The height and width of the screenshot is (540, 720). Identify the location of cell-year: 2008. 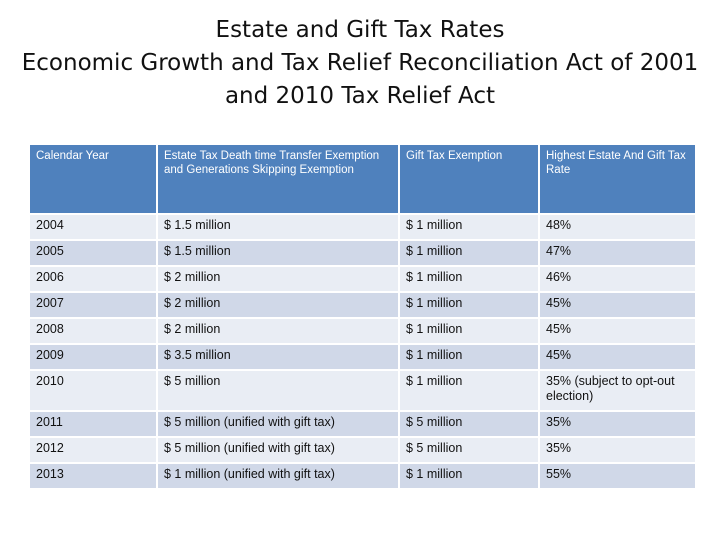
(93, 331).